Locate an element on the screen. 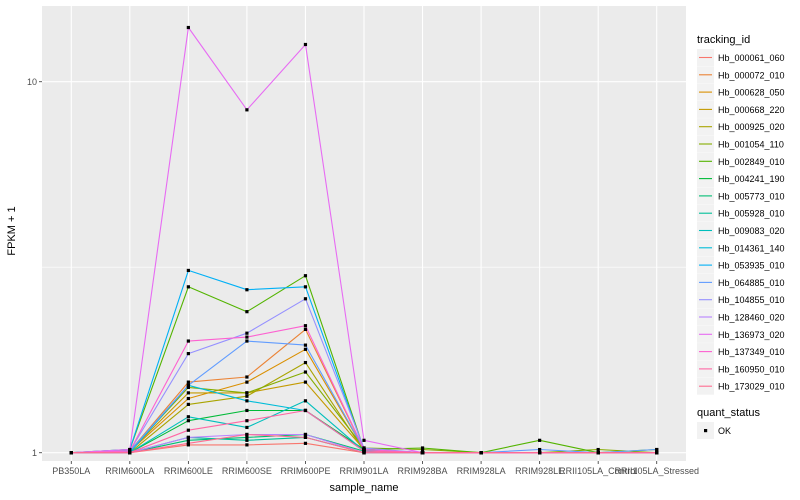 Image resolution: width=800 pixels, height=500 pixels. y-tick-label: 10 is located at coordinates (32, 82).